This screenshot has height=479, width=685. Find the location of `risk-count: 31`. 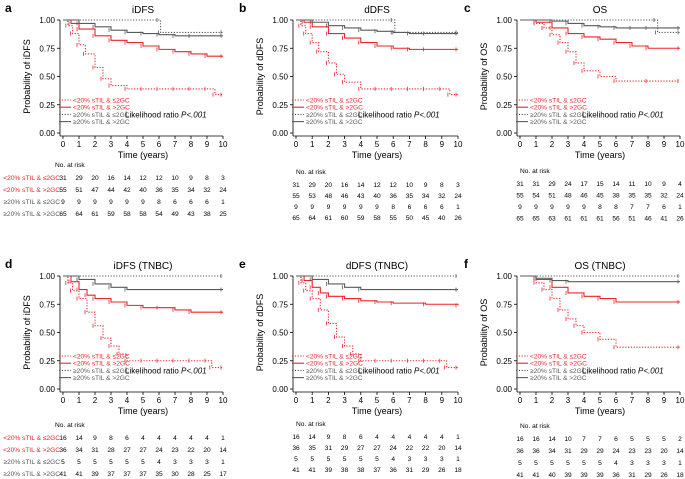

risk-count: 31 is located at coordinates (329, 448).